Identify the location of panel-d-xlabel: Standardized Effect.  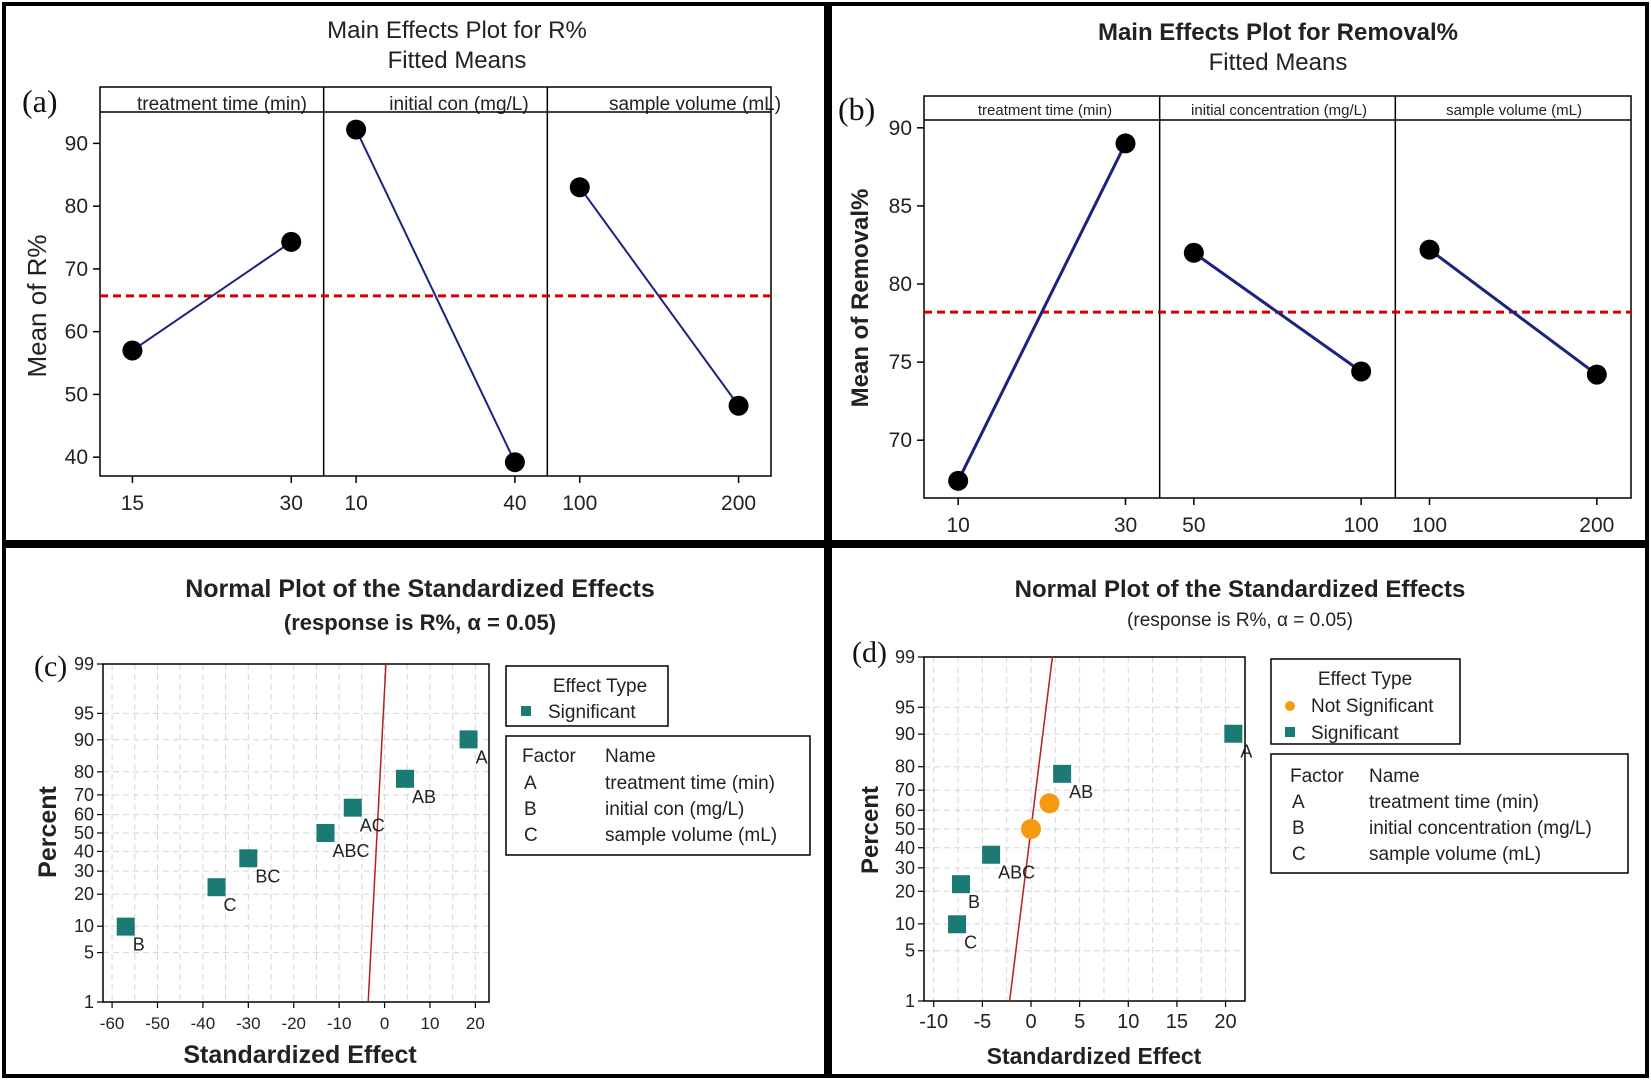
(1094, 1056).